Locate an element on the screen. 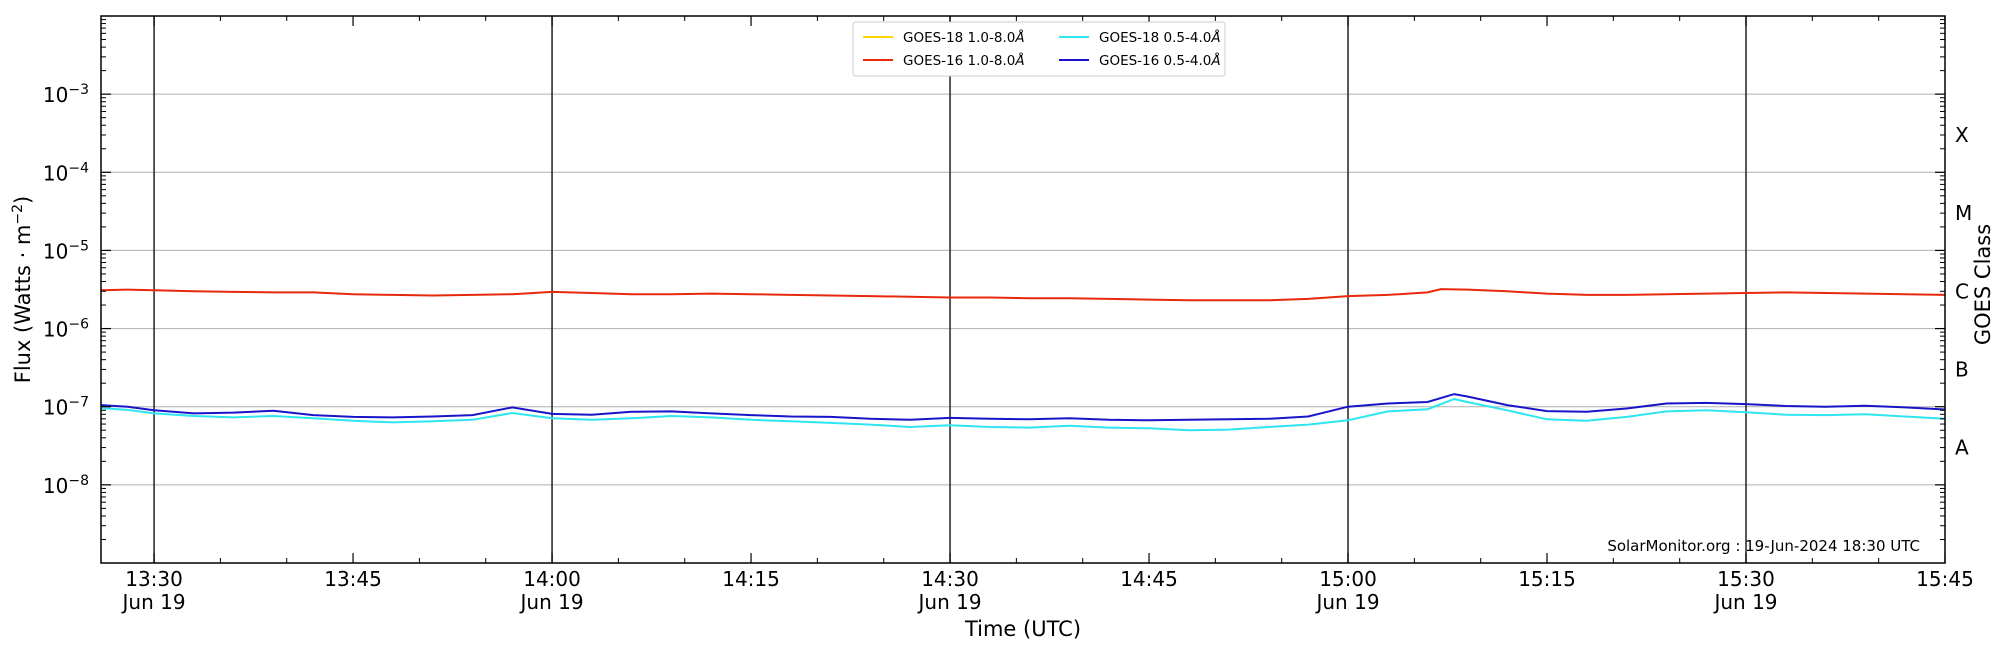 This screenshot has height=650, width=2000. y-tick-label: 10⁻⁵ is located at coordinates (66, 250).